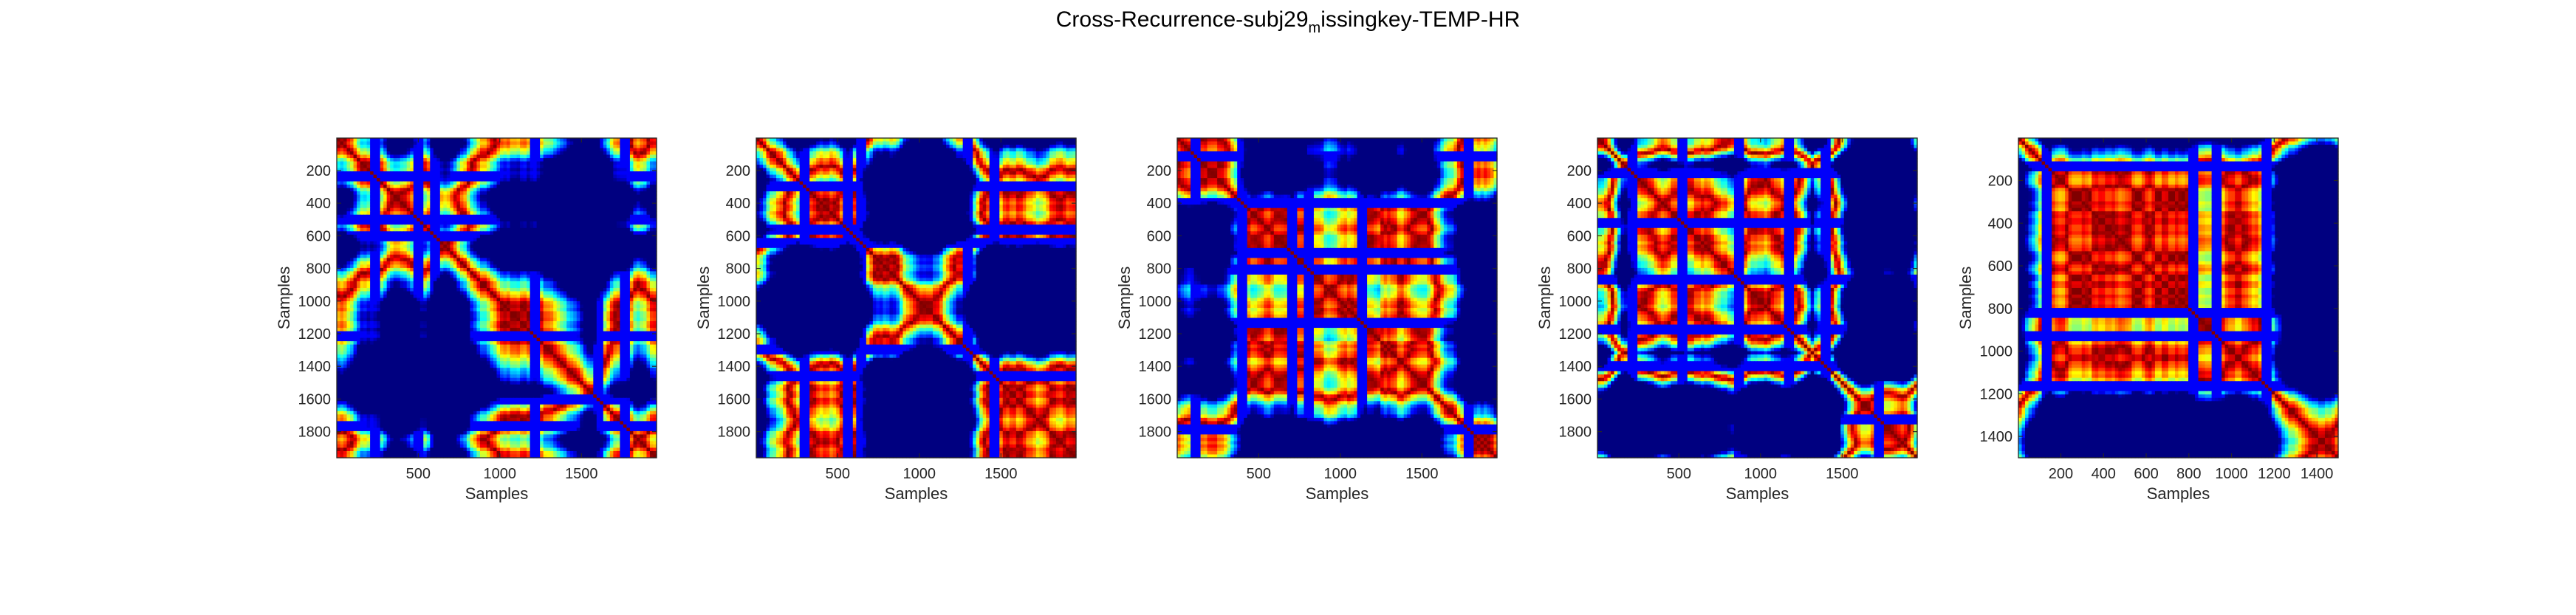  Describe the element at coordinates (2061, 474) in the screenshot. I see `x-tick-label: 200` at that location.